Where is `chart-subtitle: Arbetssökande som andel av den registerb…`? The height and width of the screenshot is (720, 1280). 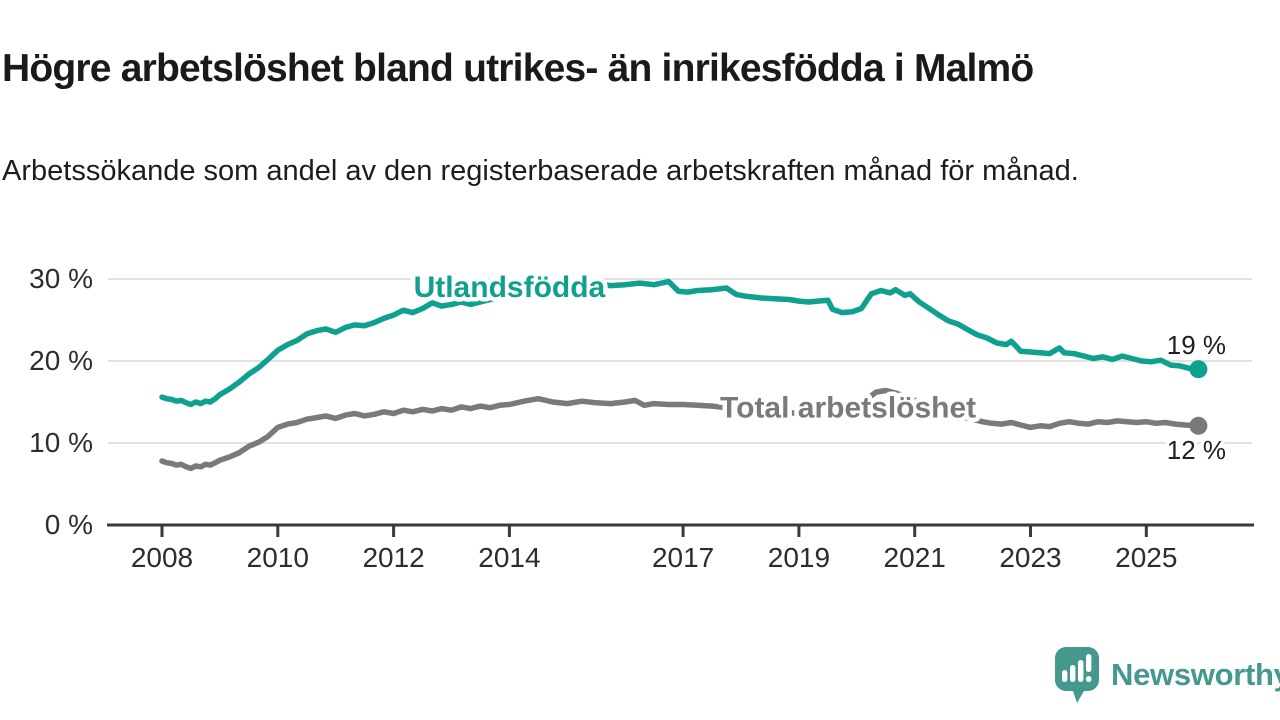
chart-subtitle: Arbetssökande som andel av den registerb… is located at coordinates (540, 171).